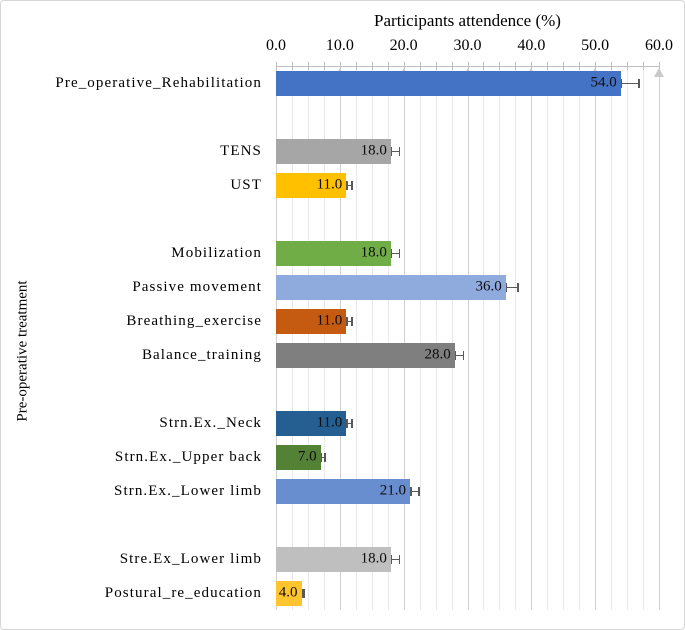 Image resolution: width=685 pixels, height=630 pixels. What do you see at coordinates (343, 491) in the screenshot?
I see `bar: 21.0` at bounding box center [343, 491].